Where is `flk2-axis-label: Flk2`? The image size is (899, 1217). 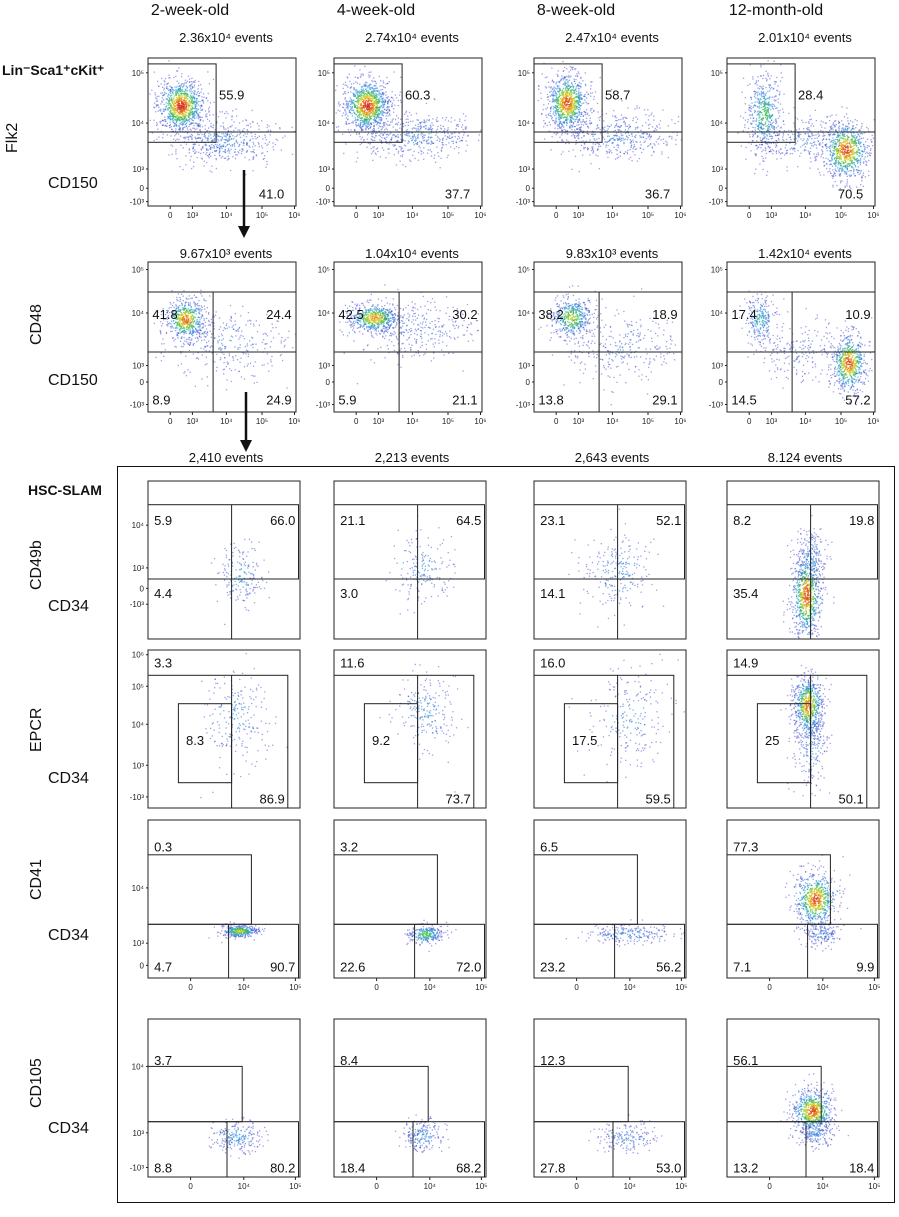
flk2-axis-label: Flk2 is located at coordinates (13, 138).